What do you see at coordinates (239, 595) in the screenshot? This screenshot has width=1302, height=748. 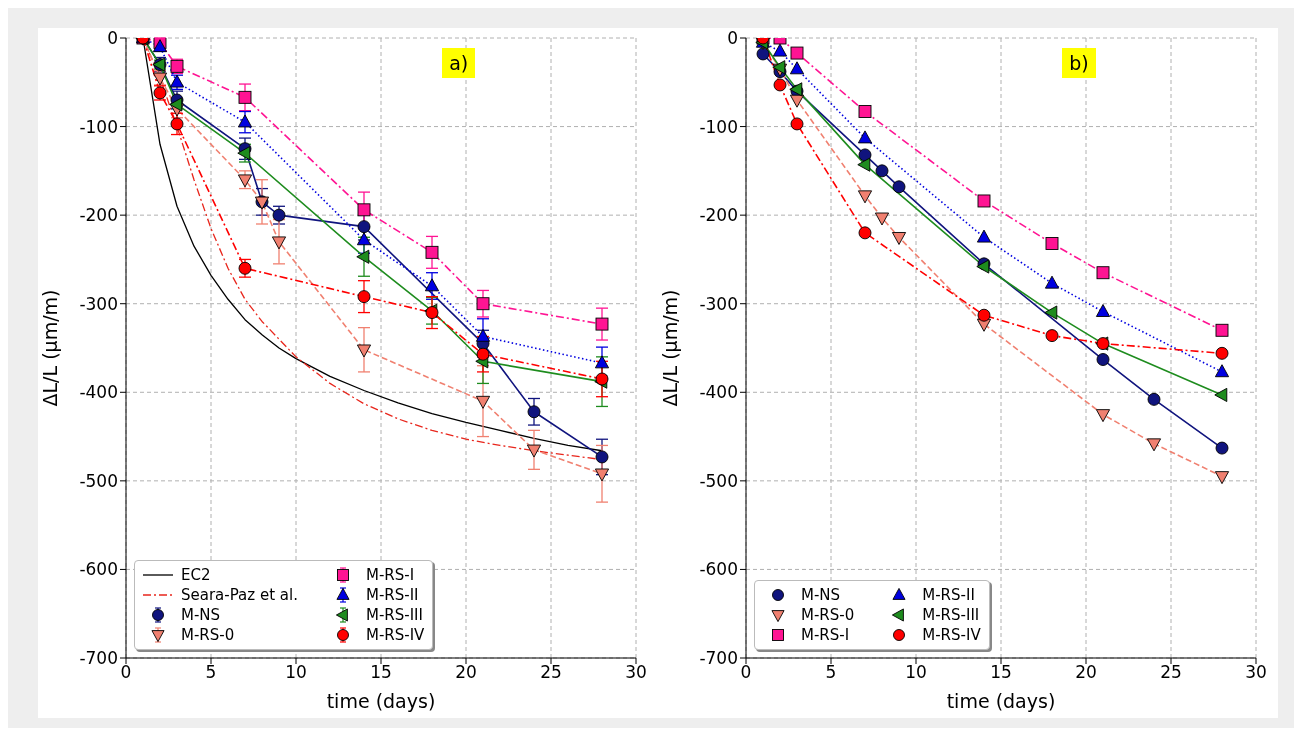 I see `legend-label: Seara-Paz et al.` at bounding box center [239, 595].